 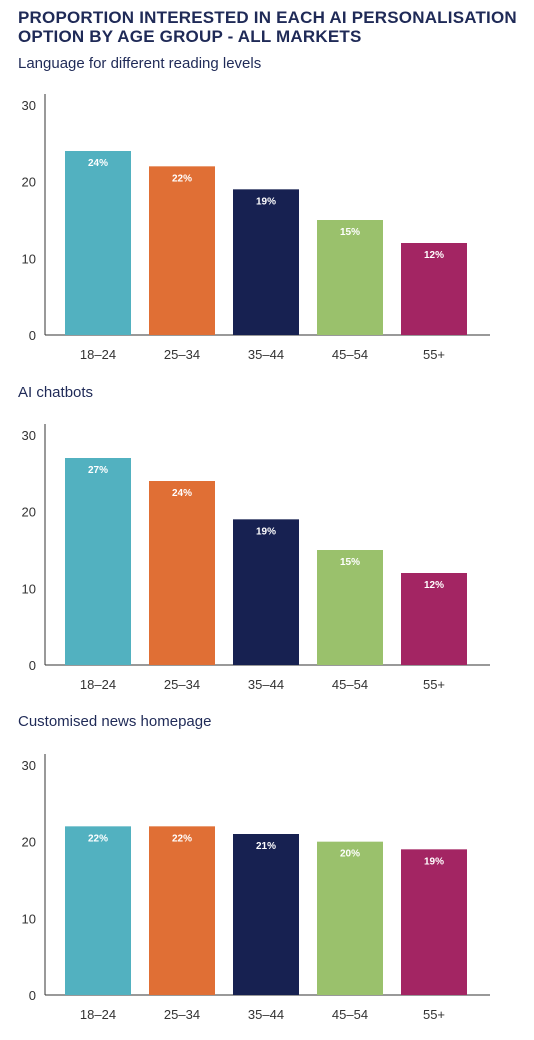 I want to click on chart-title-reading-levels: Language for different reading levels, so click(x=140, y=63).